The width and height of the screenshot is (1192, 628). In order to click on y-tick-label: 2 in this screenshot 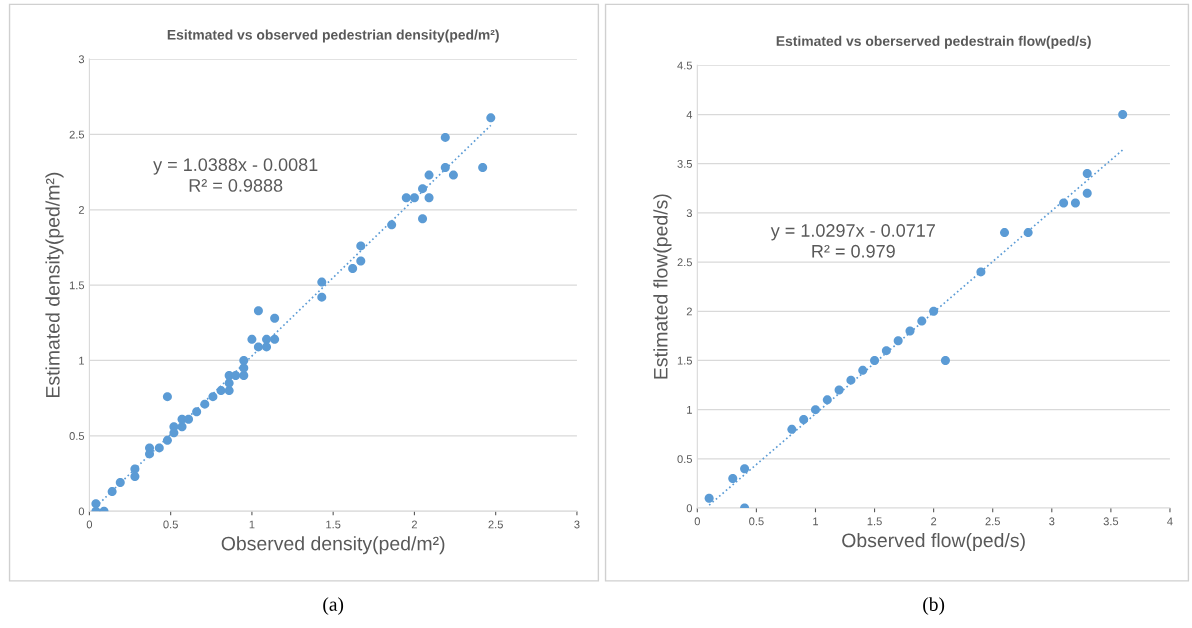, I will do `click(689, 311)`.